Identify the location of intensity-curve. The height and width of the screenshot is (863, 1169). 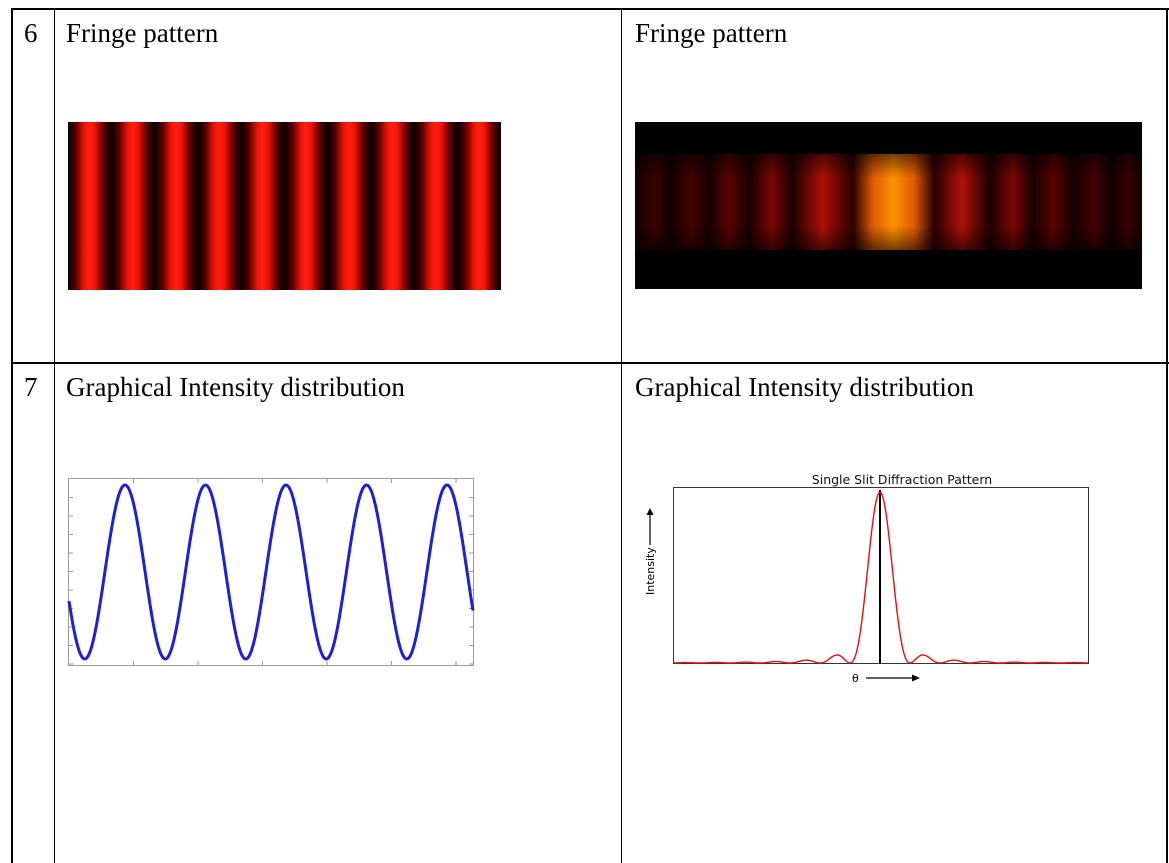
(271, 572).